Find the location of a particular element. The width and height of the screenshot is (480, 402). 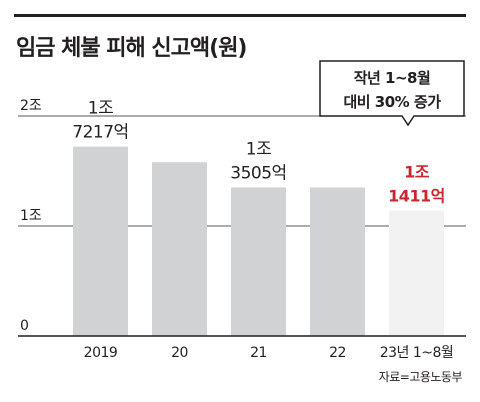

top-rule is located at coordinates (240, 15).